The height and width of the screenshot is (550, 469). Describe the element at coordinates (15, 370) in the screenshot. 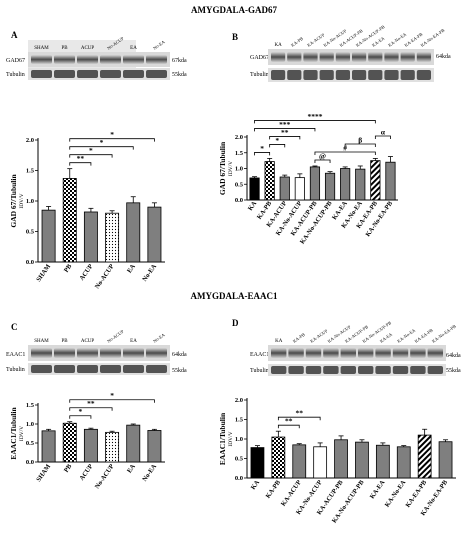

I see `blot-row-label-tubulin: Tubulin` at that location.